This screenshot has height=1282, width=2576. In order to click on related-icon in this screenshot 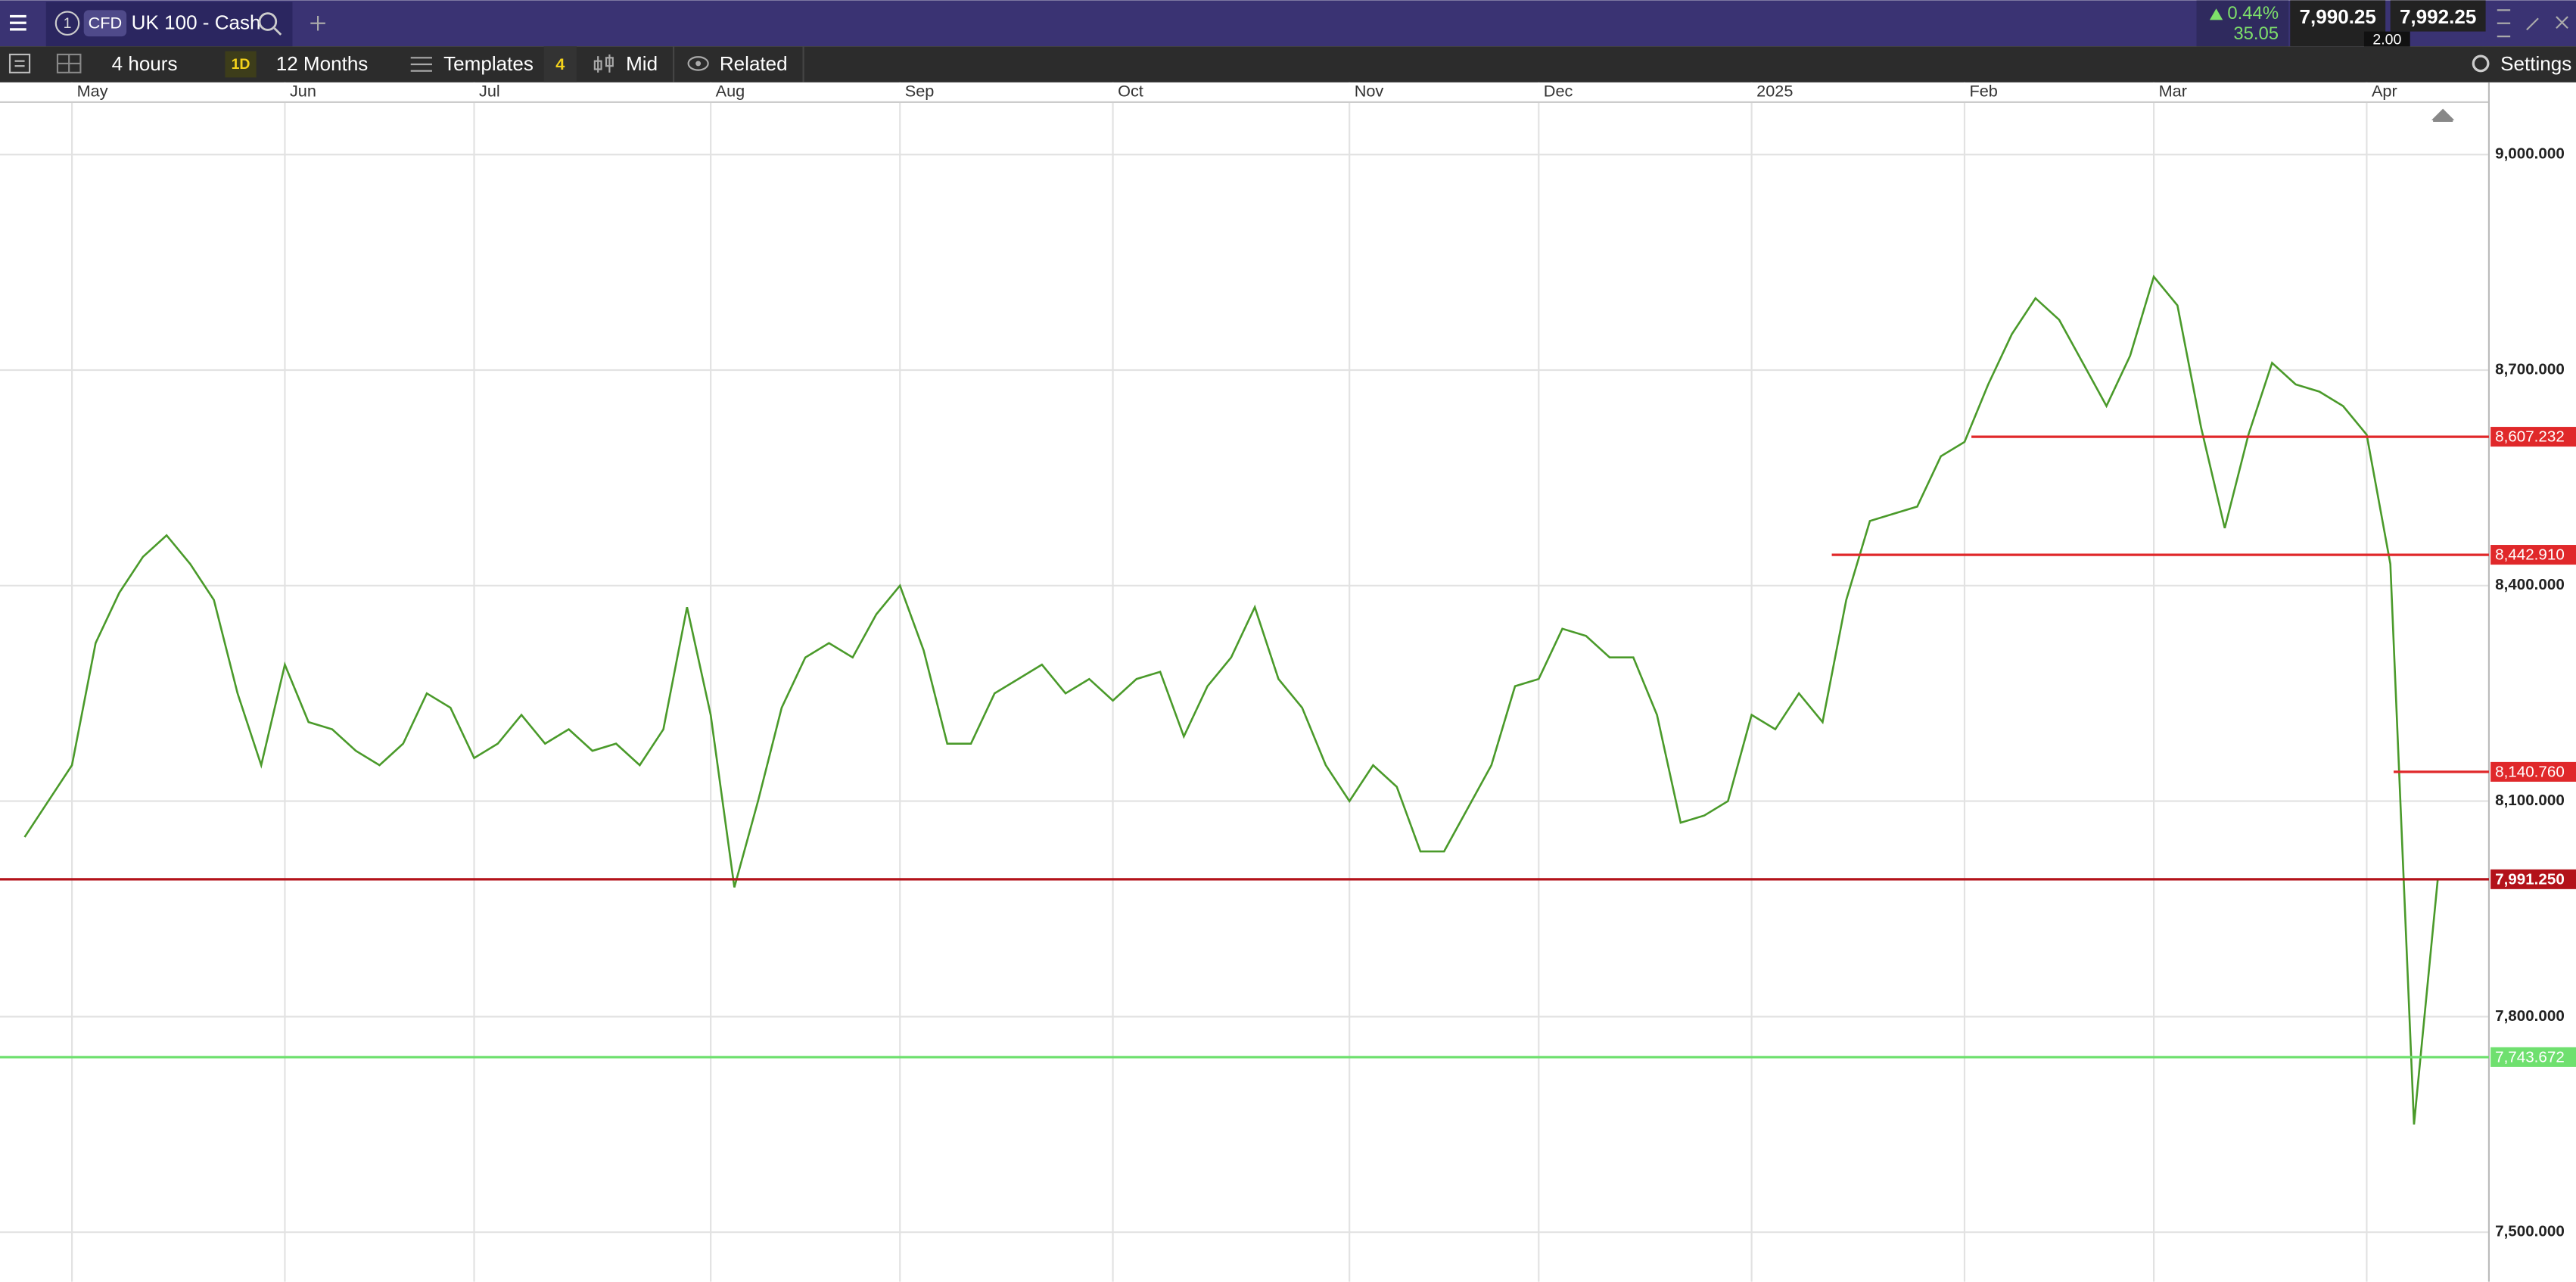, I will do `click(698, 63)`.